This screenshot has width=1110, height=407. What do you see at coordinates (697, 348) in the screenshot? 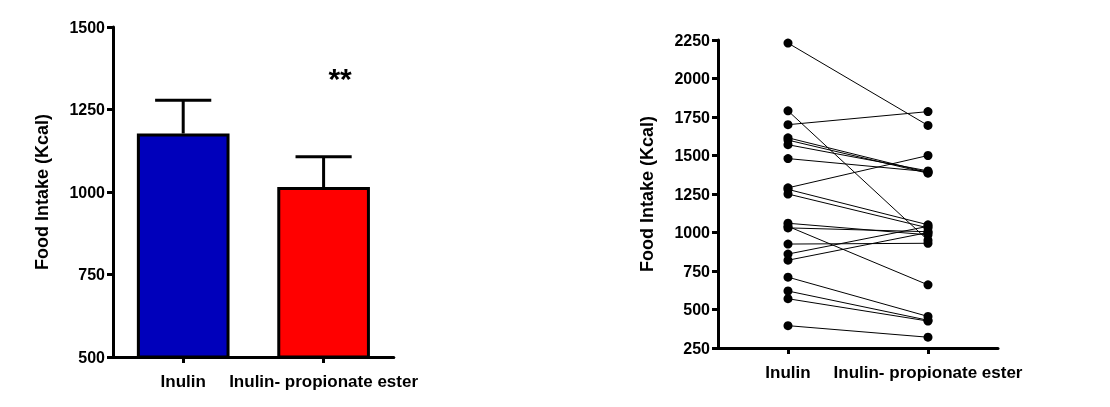
I see `y-tick-label: 250` at bounding box center [697, 348].